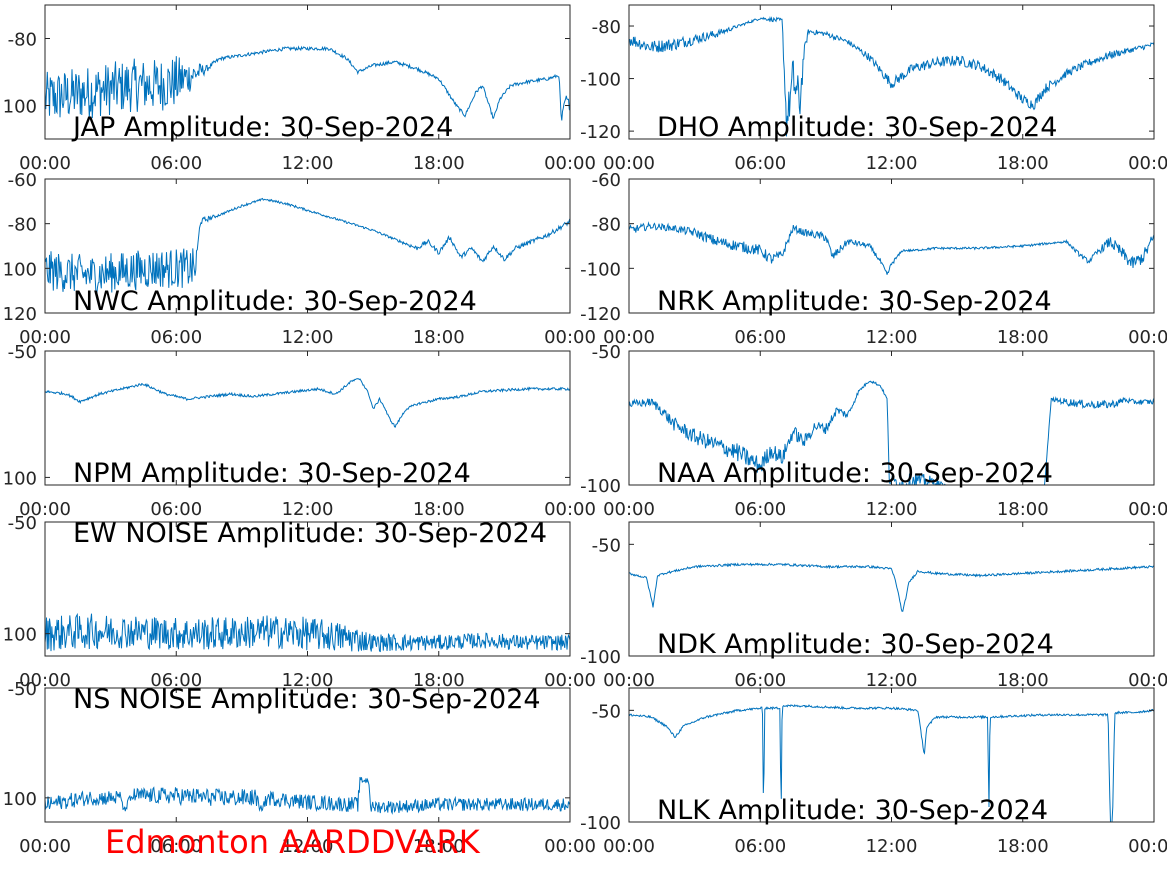  What do you see at coordinates (272, 473) in the screenshot?
I see `panel-title-5: NPM Amplitude: 30-Sep-2024` at bounding box center [272, 473].